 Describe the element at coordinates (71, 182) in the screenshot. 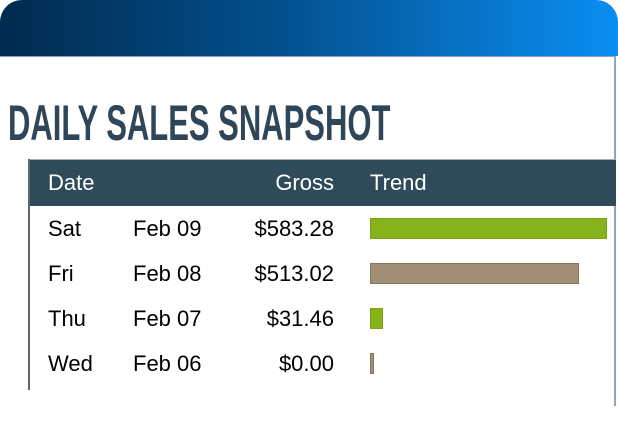

I see `column-header-date: Date` at that location.